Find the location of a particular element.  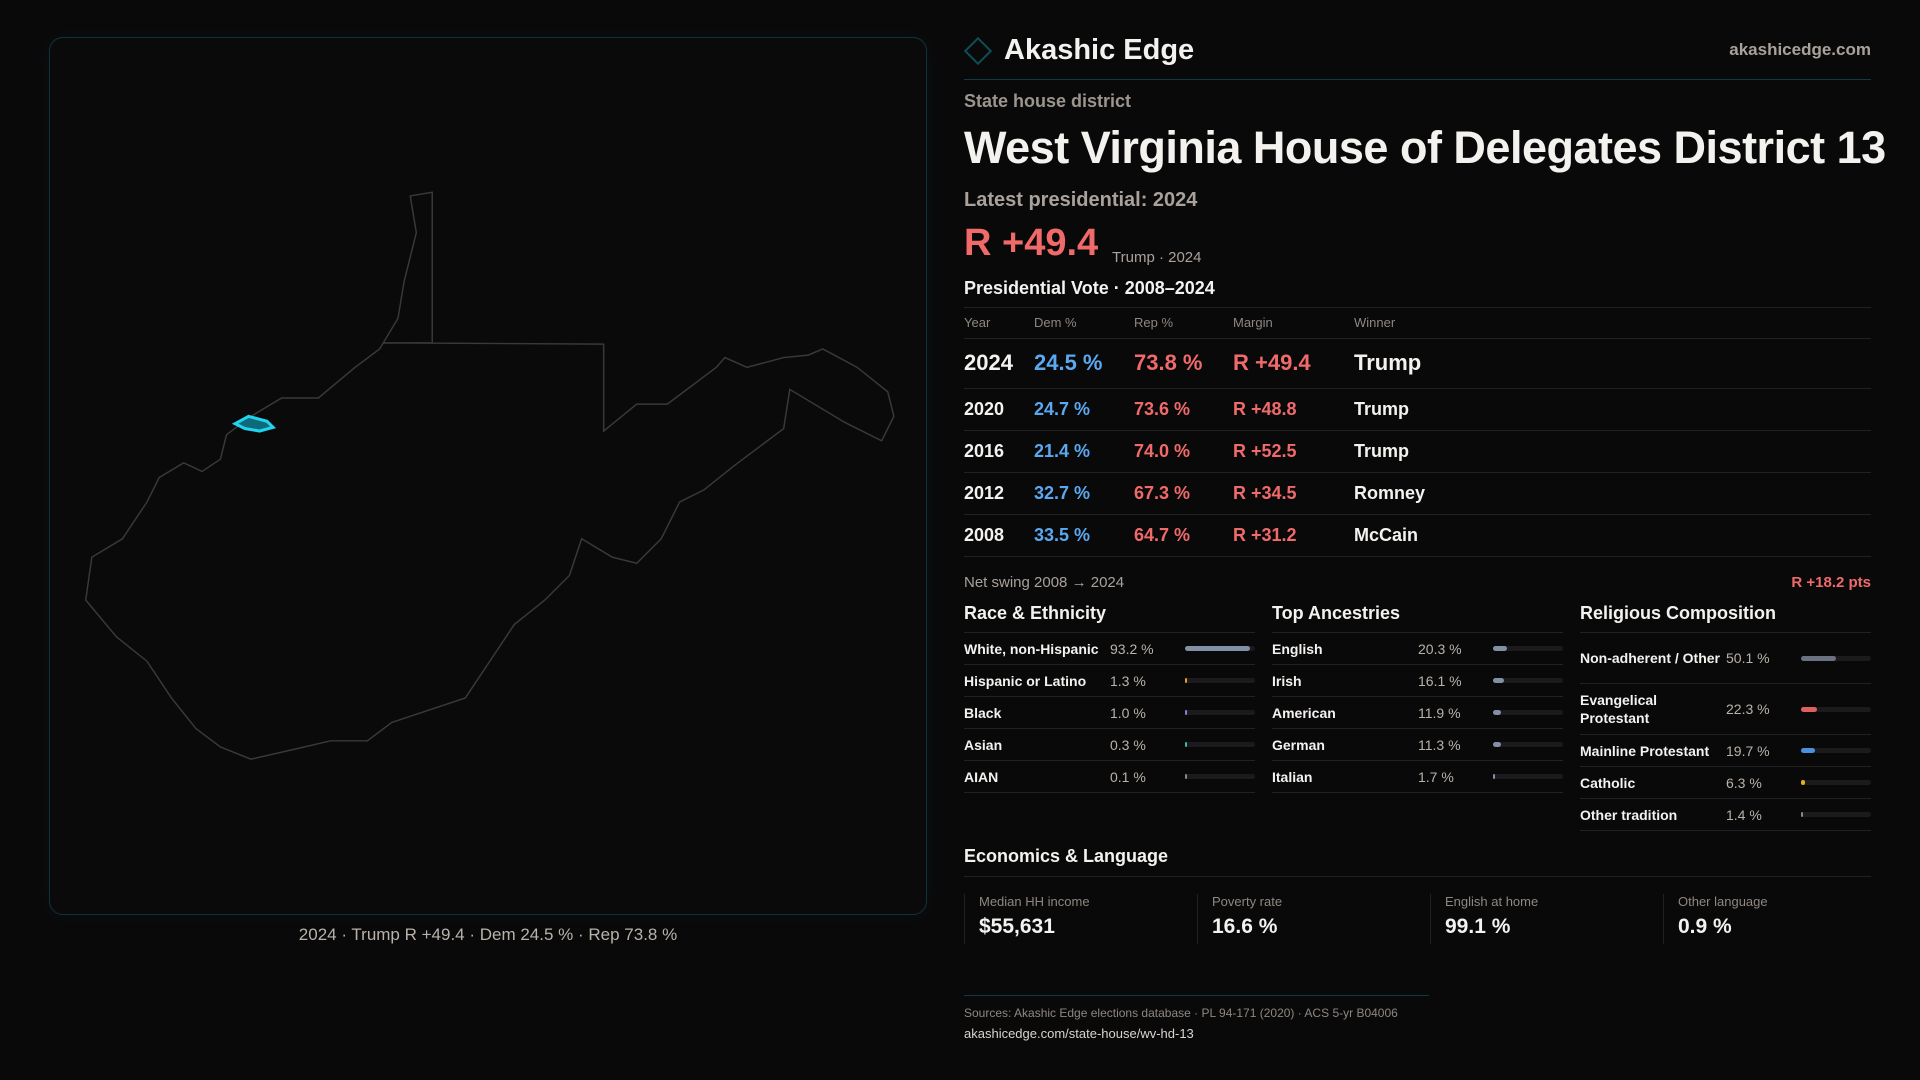

item-value: 20.3 % is located at coordinates (1440, 648).